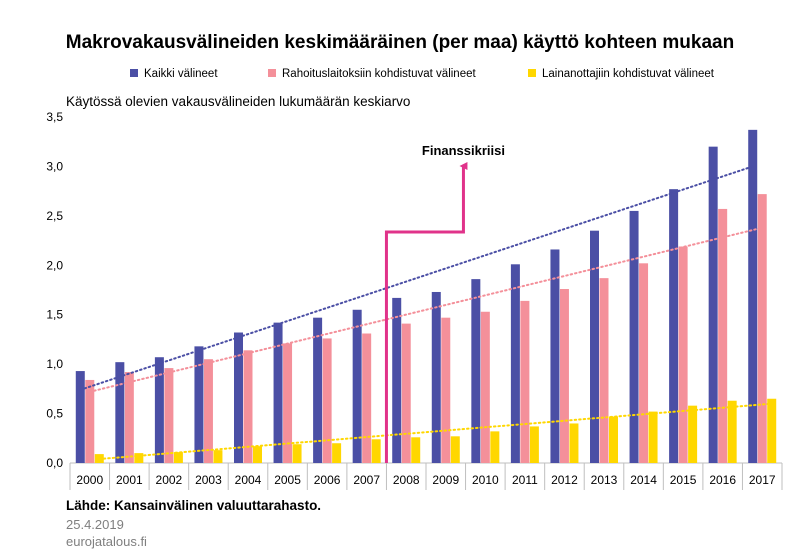 This screenshot has width=800, height=560. I want to click on trendline, so click(435, 431).